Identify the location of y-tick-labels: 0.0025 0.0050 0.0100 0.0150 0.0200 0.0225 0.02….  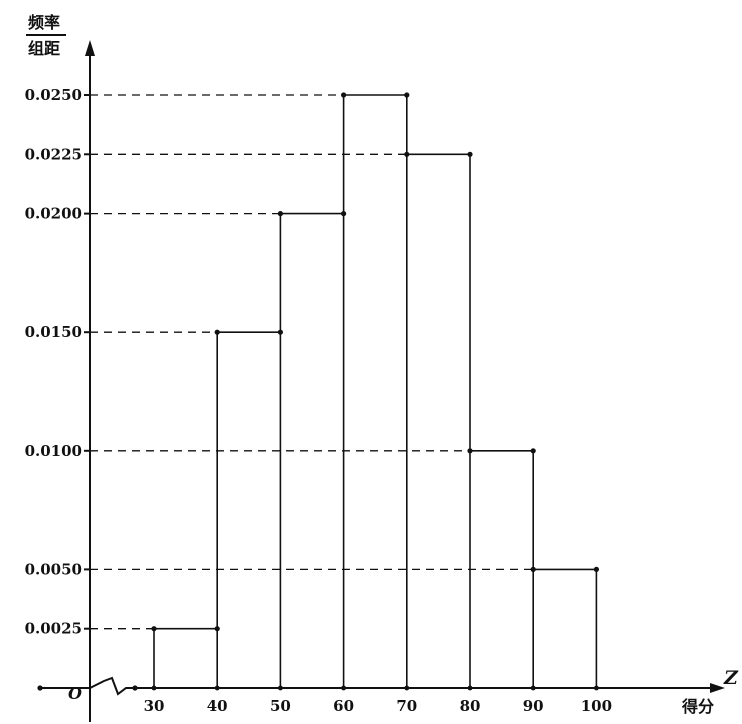
(53, 362).